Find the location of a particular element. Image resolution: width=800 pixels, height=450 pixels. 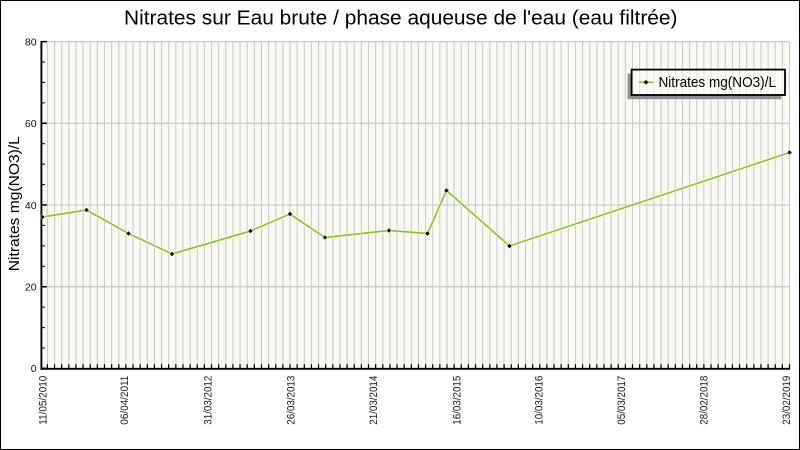

svg-text: 60 is located at coordinates (31, 124).